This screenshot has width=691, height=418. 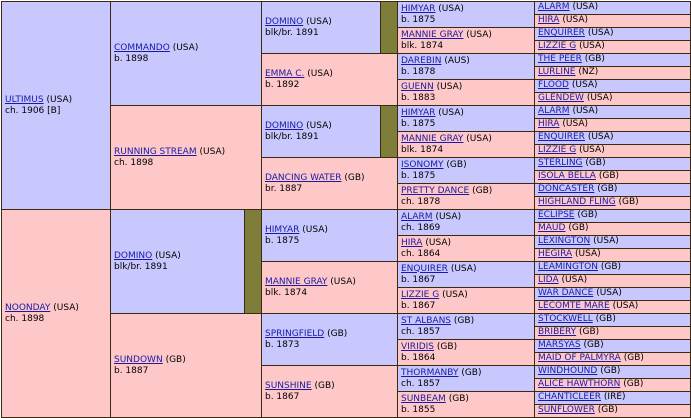 I want to click on pedigree-cell-gen3: DANCING WATER (GB) br. 1887, so click(x=329, y=183).